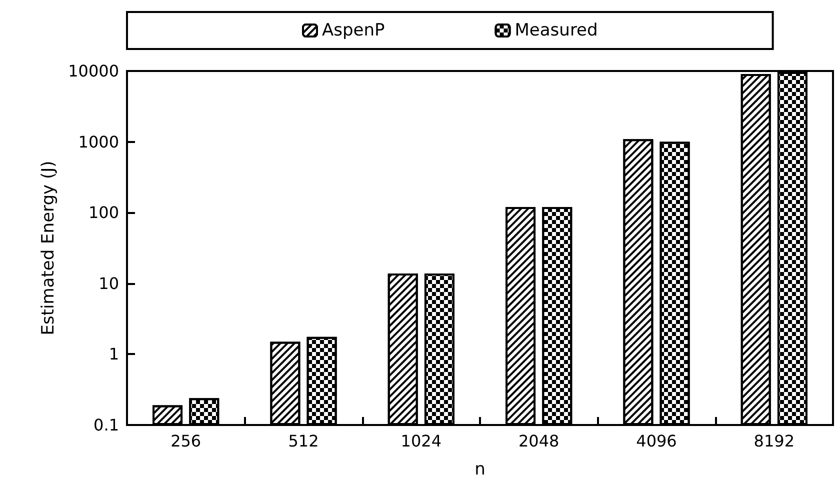  What do you see at coordinates (303, 441) in the screenshot?
I see `x-tick-label: 512` at bounding box center [303, 441].